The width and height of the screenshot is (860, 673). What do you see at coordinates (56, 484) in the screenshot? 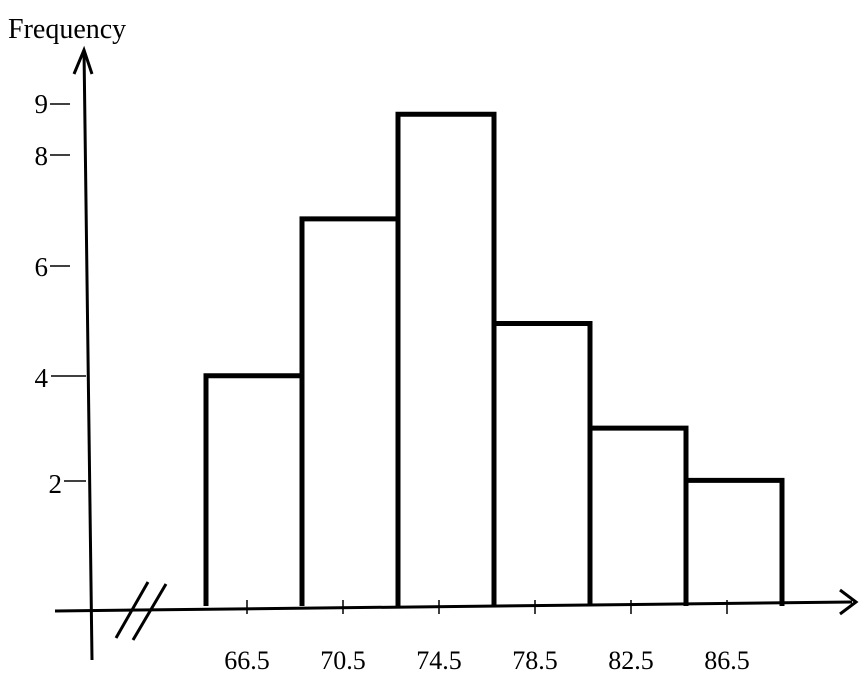
I see `y-tick-label: 2` at bounding box center [56, 484].